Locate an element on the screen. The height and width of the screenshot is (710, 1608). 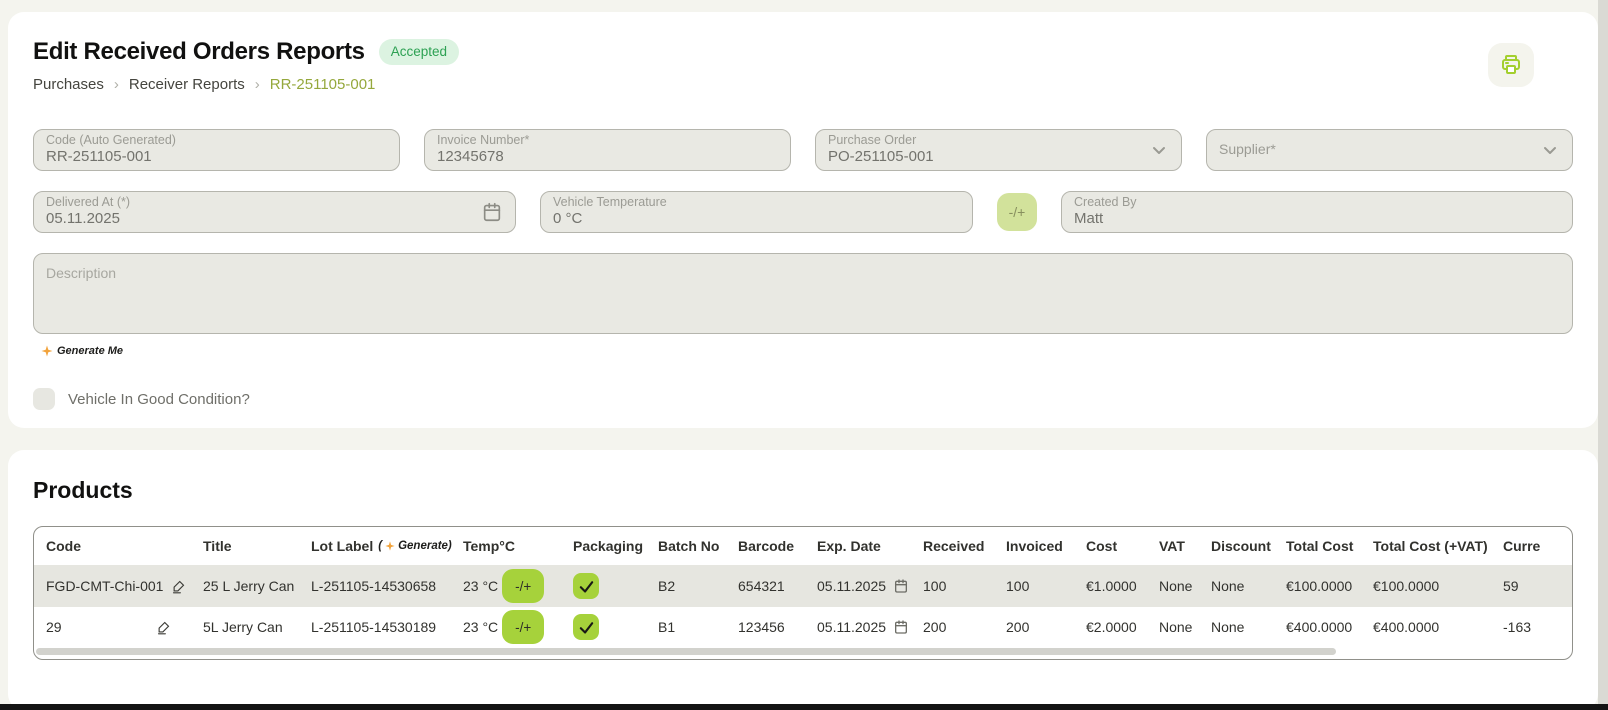
lot-generate-link: ( Generate) is located at coordinates (415, 546).